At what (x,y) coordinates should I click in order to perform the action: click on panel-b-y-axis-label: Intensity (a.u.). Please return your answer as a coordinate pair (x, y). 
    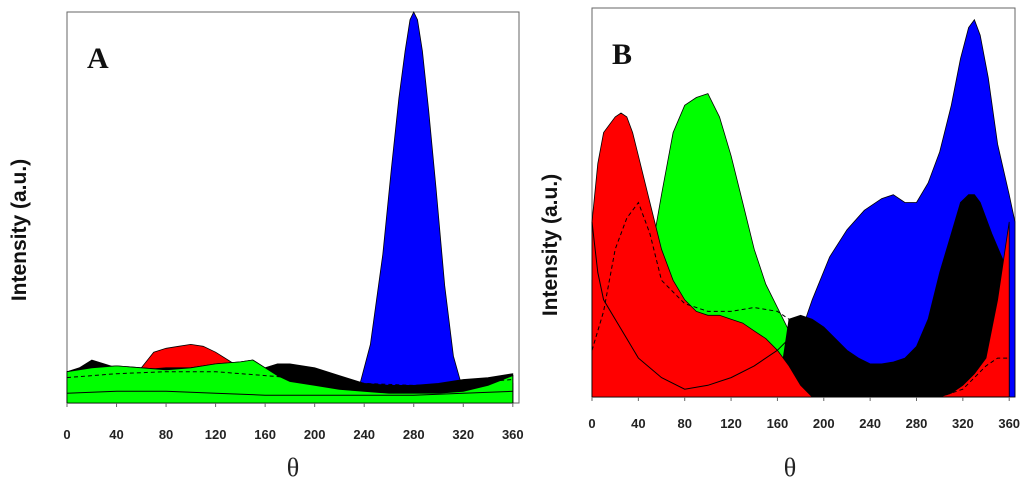
    Looking at the image, I should click on (550, 245).